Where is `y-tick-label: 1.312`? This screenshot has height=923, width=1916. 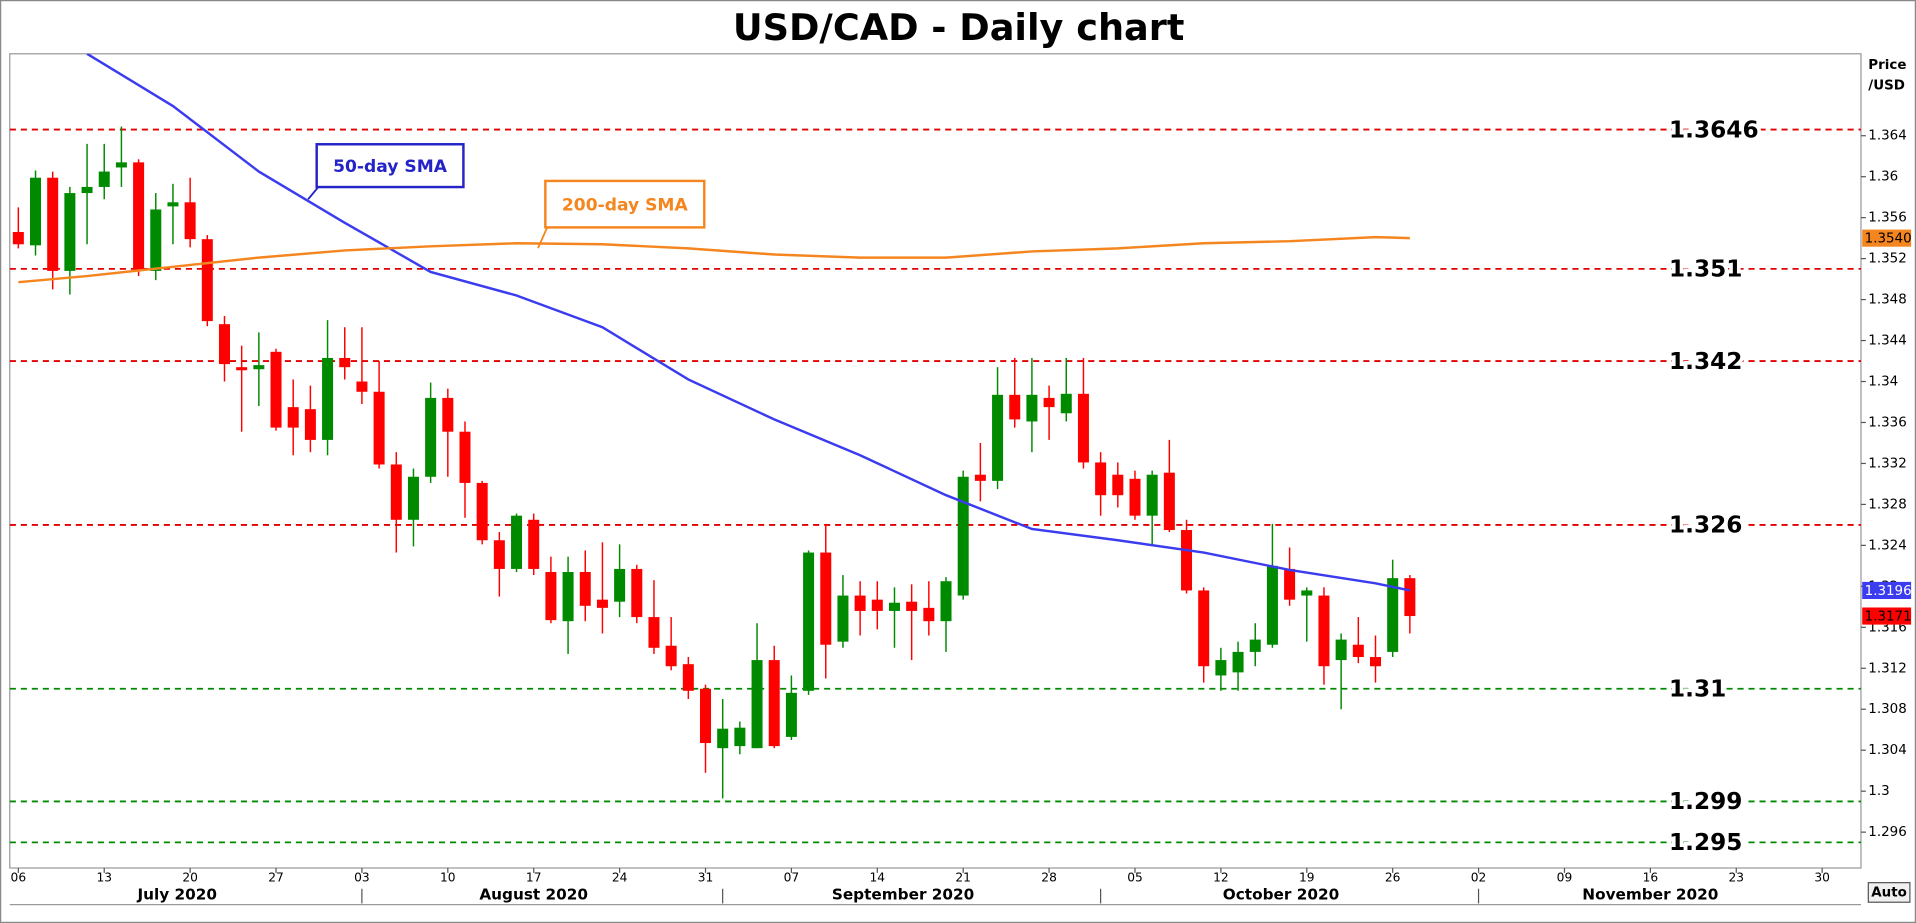
y-tick-label: 1.312 is located at coordinates (1887, 668).